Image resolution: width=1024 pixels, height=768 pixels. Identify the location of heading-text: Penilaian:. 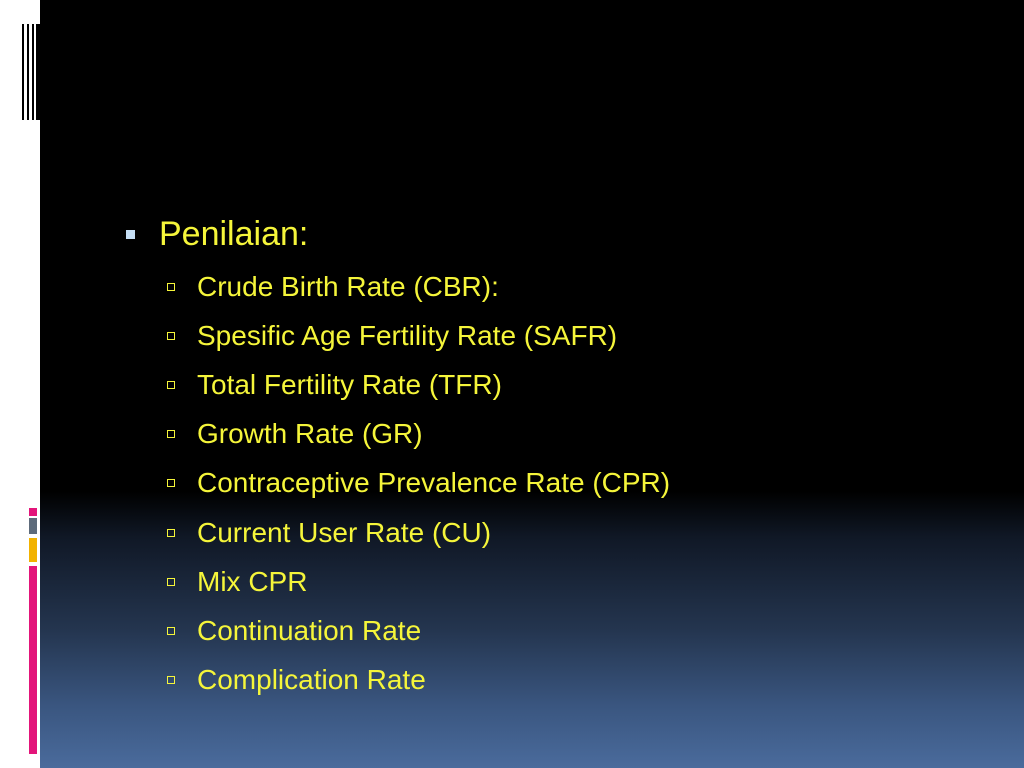
(234, 233).